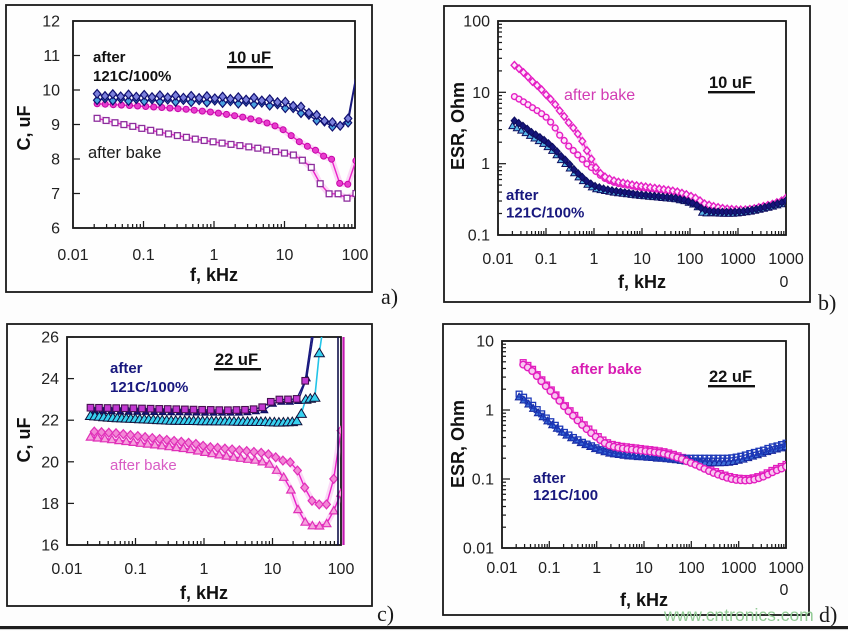 Image resolution: width=848 pixels, height=636 pixels. What do you see at coordinates (51, 22) in the screenshot?
I see `svg-text: 12` at bounding box center [51, 22].